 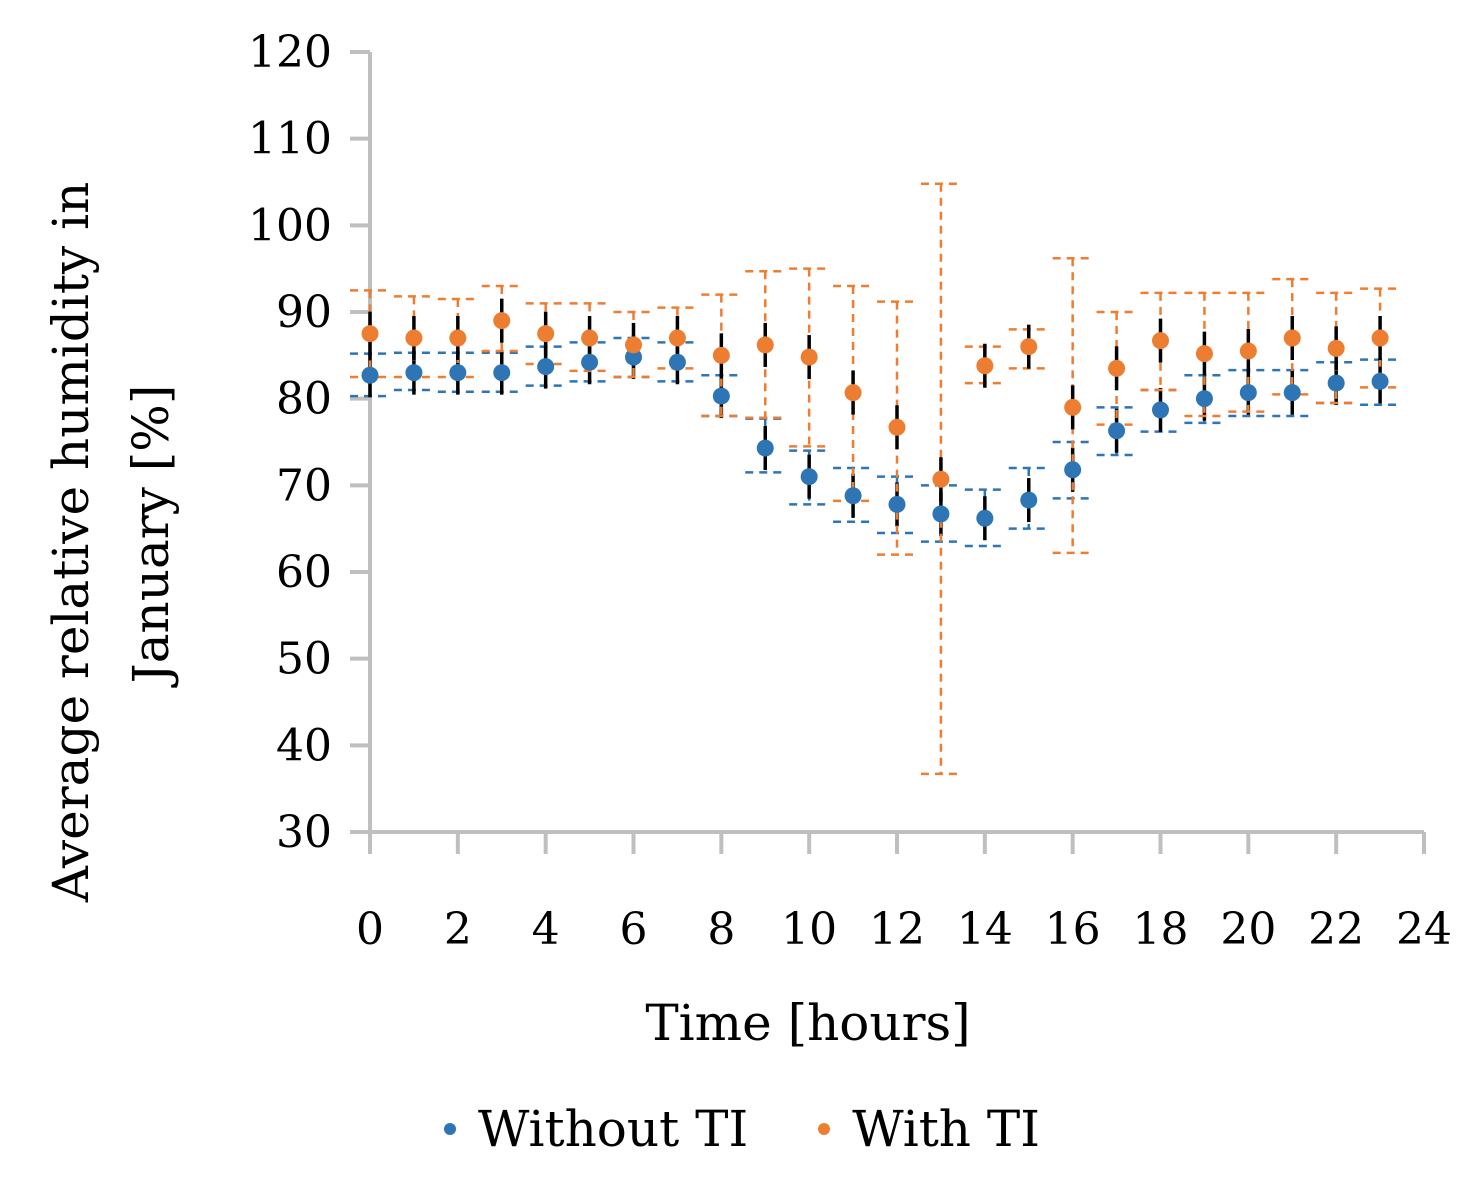 I want to click on y-axis-title-line-1: Average relative humidity in, so click(x=71, y=542).